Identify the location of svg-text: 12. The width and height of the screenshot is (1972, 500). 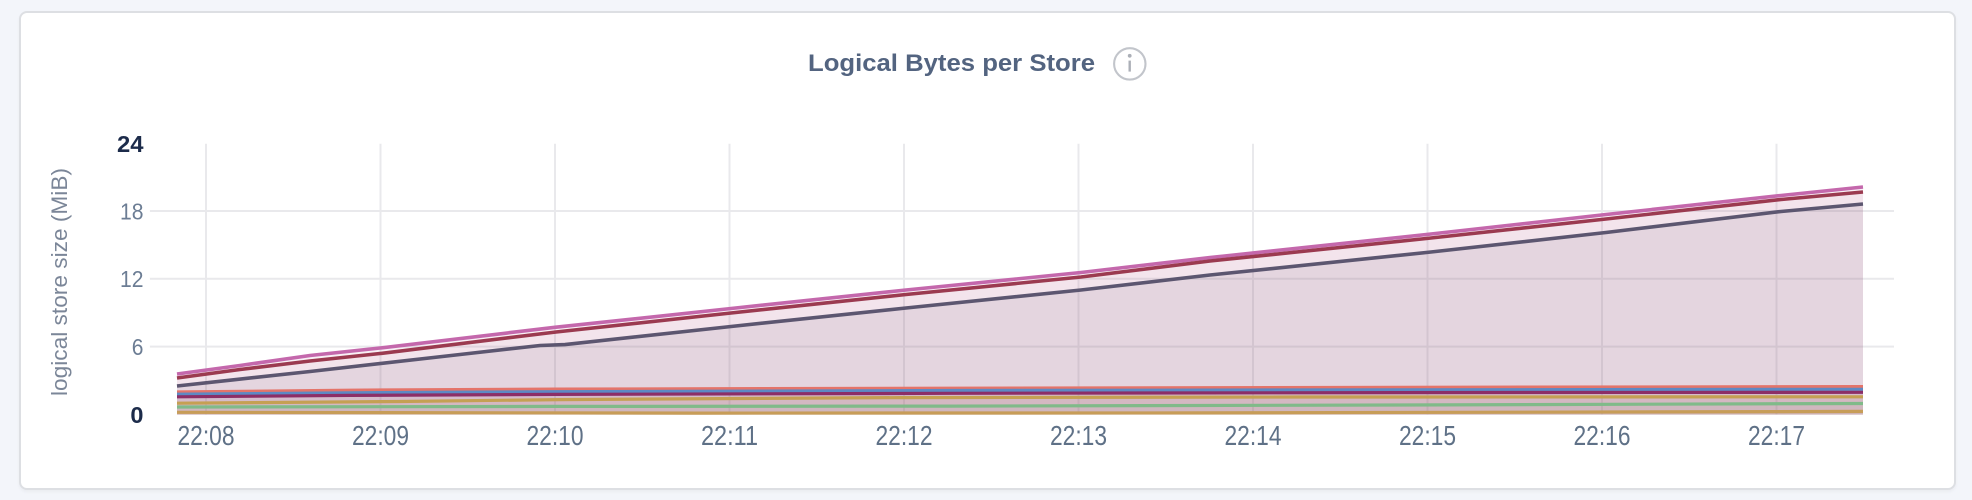
(132, 279).